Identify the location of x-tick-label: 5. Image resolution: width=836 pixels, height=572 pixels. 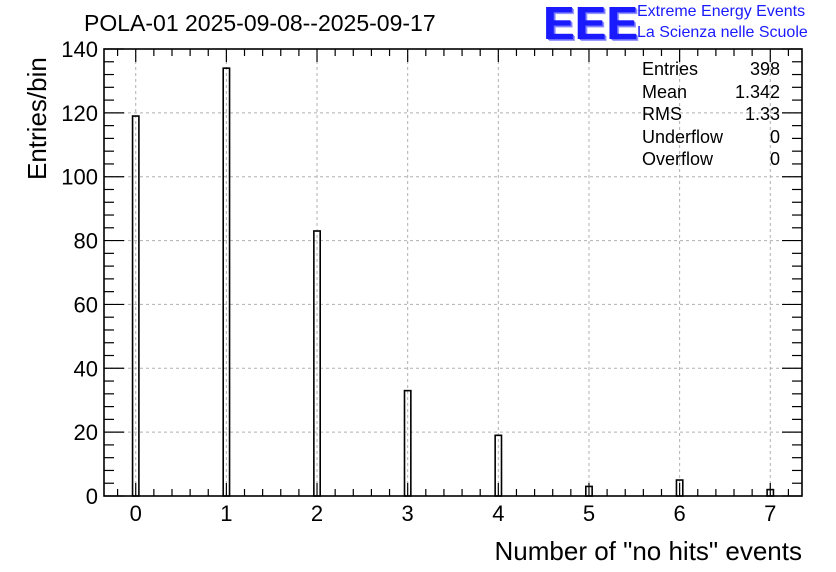
(589, 513).